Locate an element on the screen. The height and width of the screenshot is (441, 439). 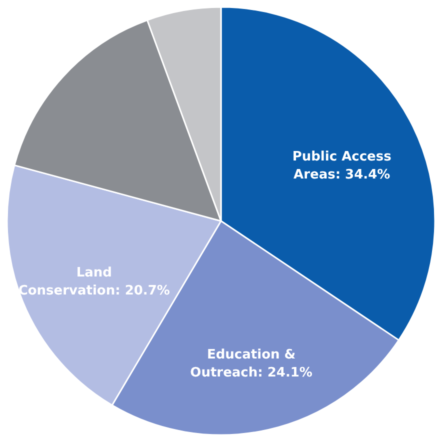
slice-label: Public Access Areas: 34.4% is located at coordinates (342, 166).